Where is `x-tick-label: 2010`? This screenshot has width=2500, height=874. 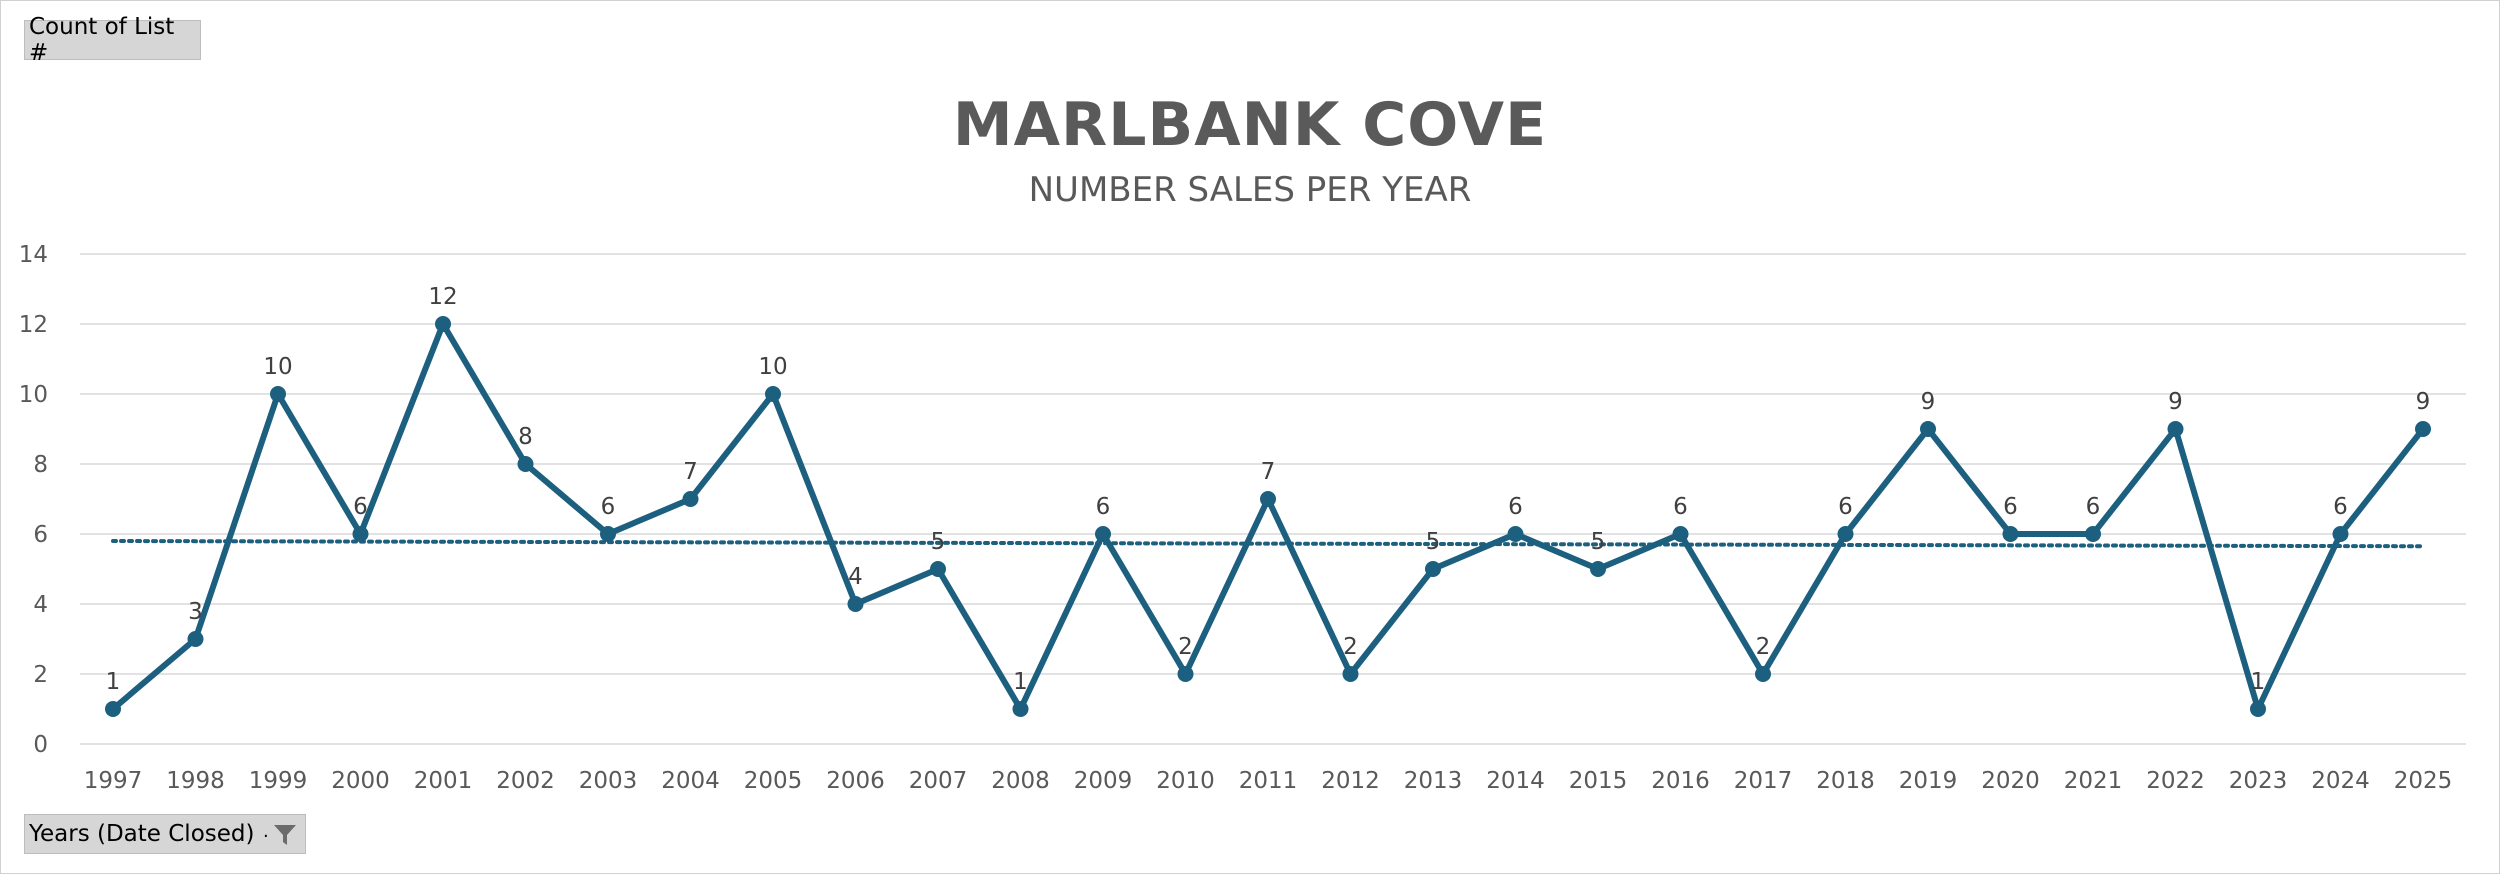
x-tick-label: 2010 is located at coordinates (1185, 781).